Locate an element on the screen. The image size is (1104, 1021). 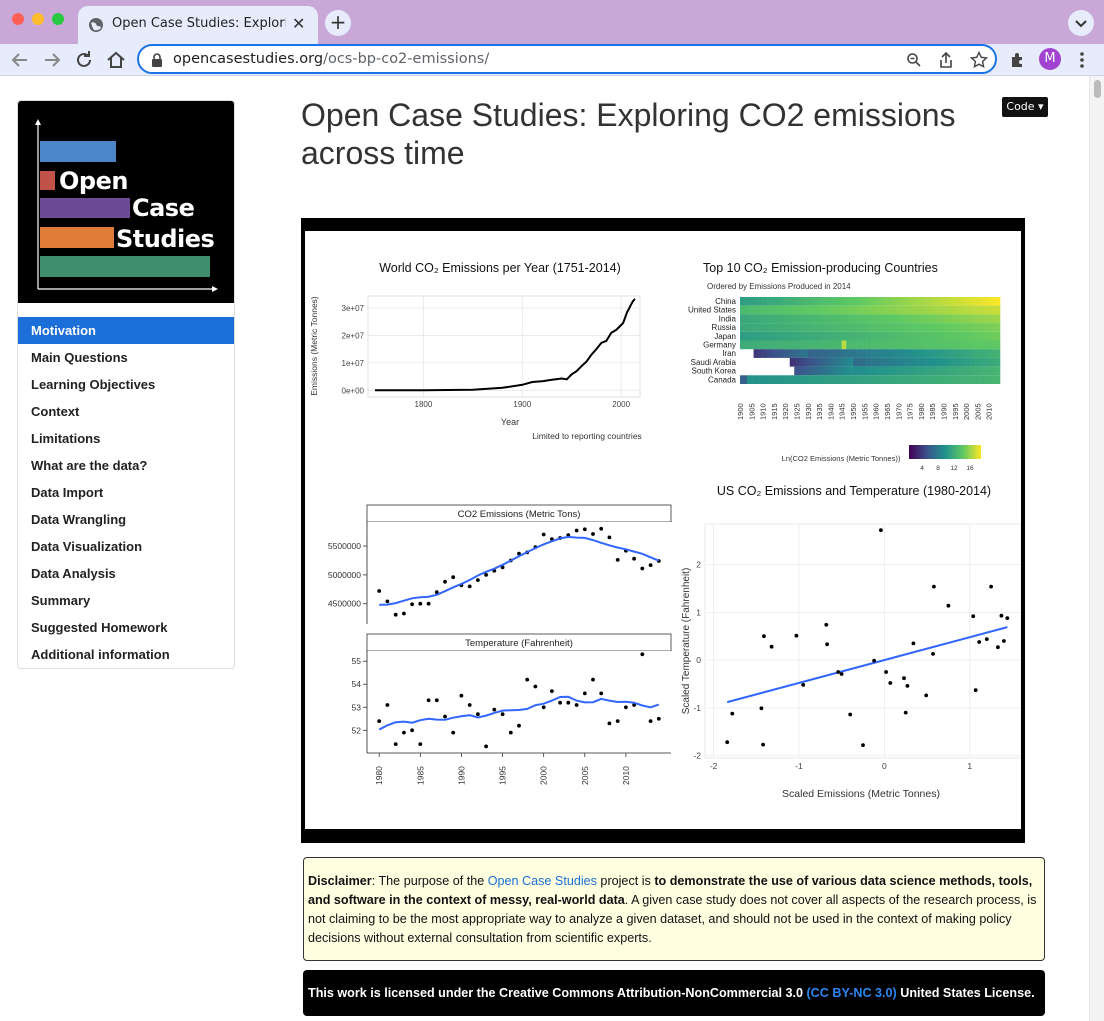
home-icon is located at coordinates (116, 60).